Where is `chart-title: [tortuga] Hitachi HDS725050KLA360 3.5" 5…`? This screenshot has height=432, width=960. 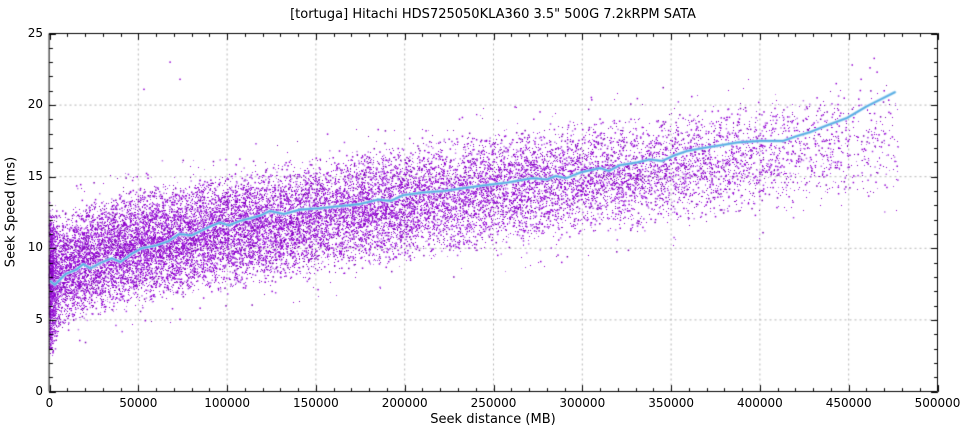 chart-title: [tortuga] Hitachi HDS725050KLA360 3.5" 5… is located at coordinates (493, 14).